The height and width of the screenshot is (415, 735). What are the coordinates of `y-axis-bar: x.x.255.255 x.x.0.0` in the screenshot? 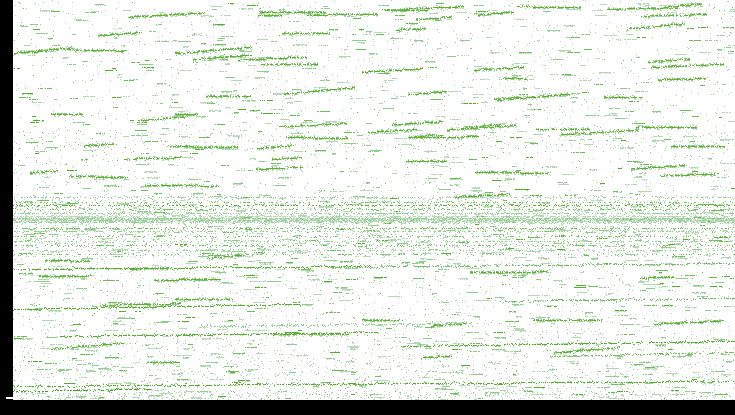 It's located at (6, 207).